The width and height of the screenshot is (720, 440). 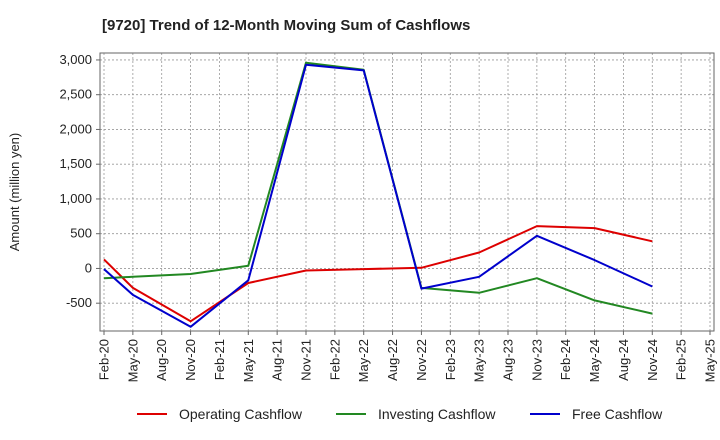 I want to click on legend-label: Investing Cashflow, so click(x=437, y=414).